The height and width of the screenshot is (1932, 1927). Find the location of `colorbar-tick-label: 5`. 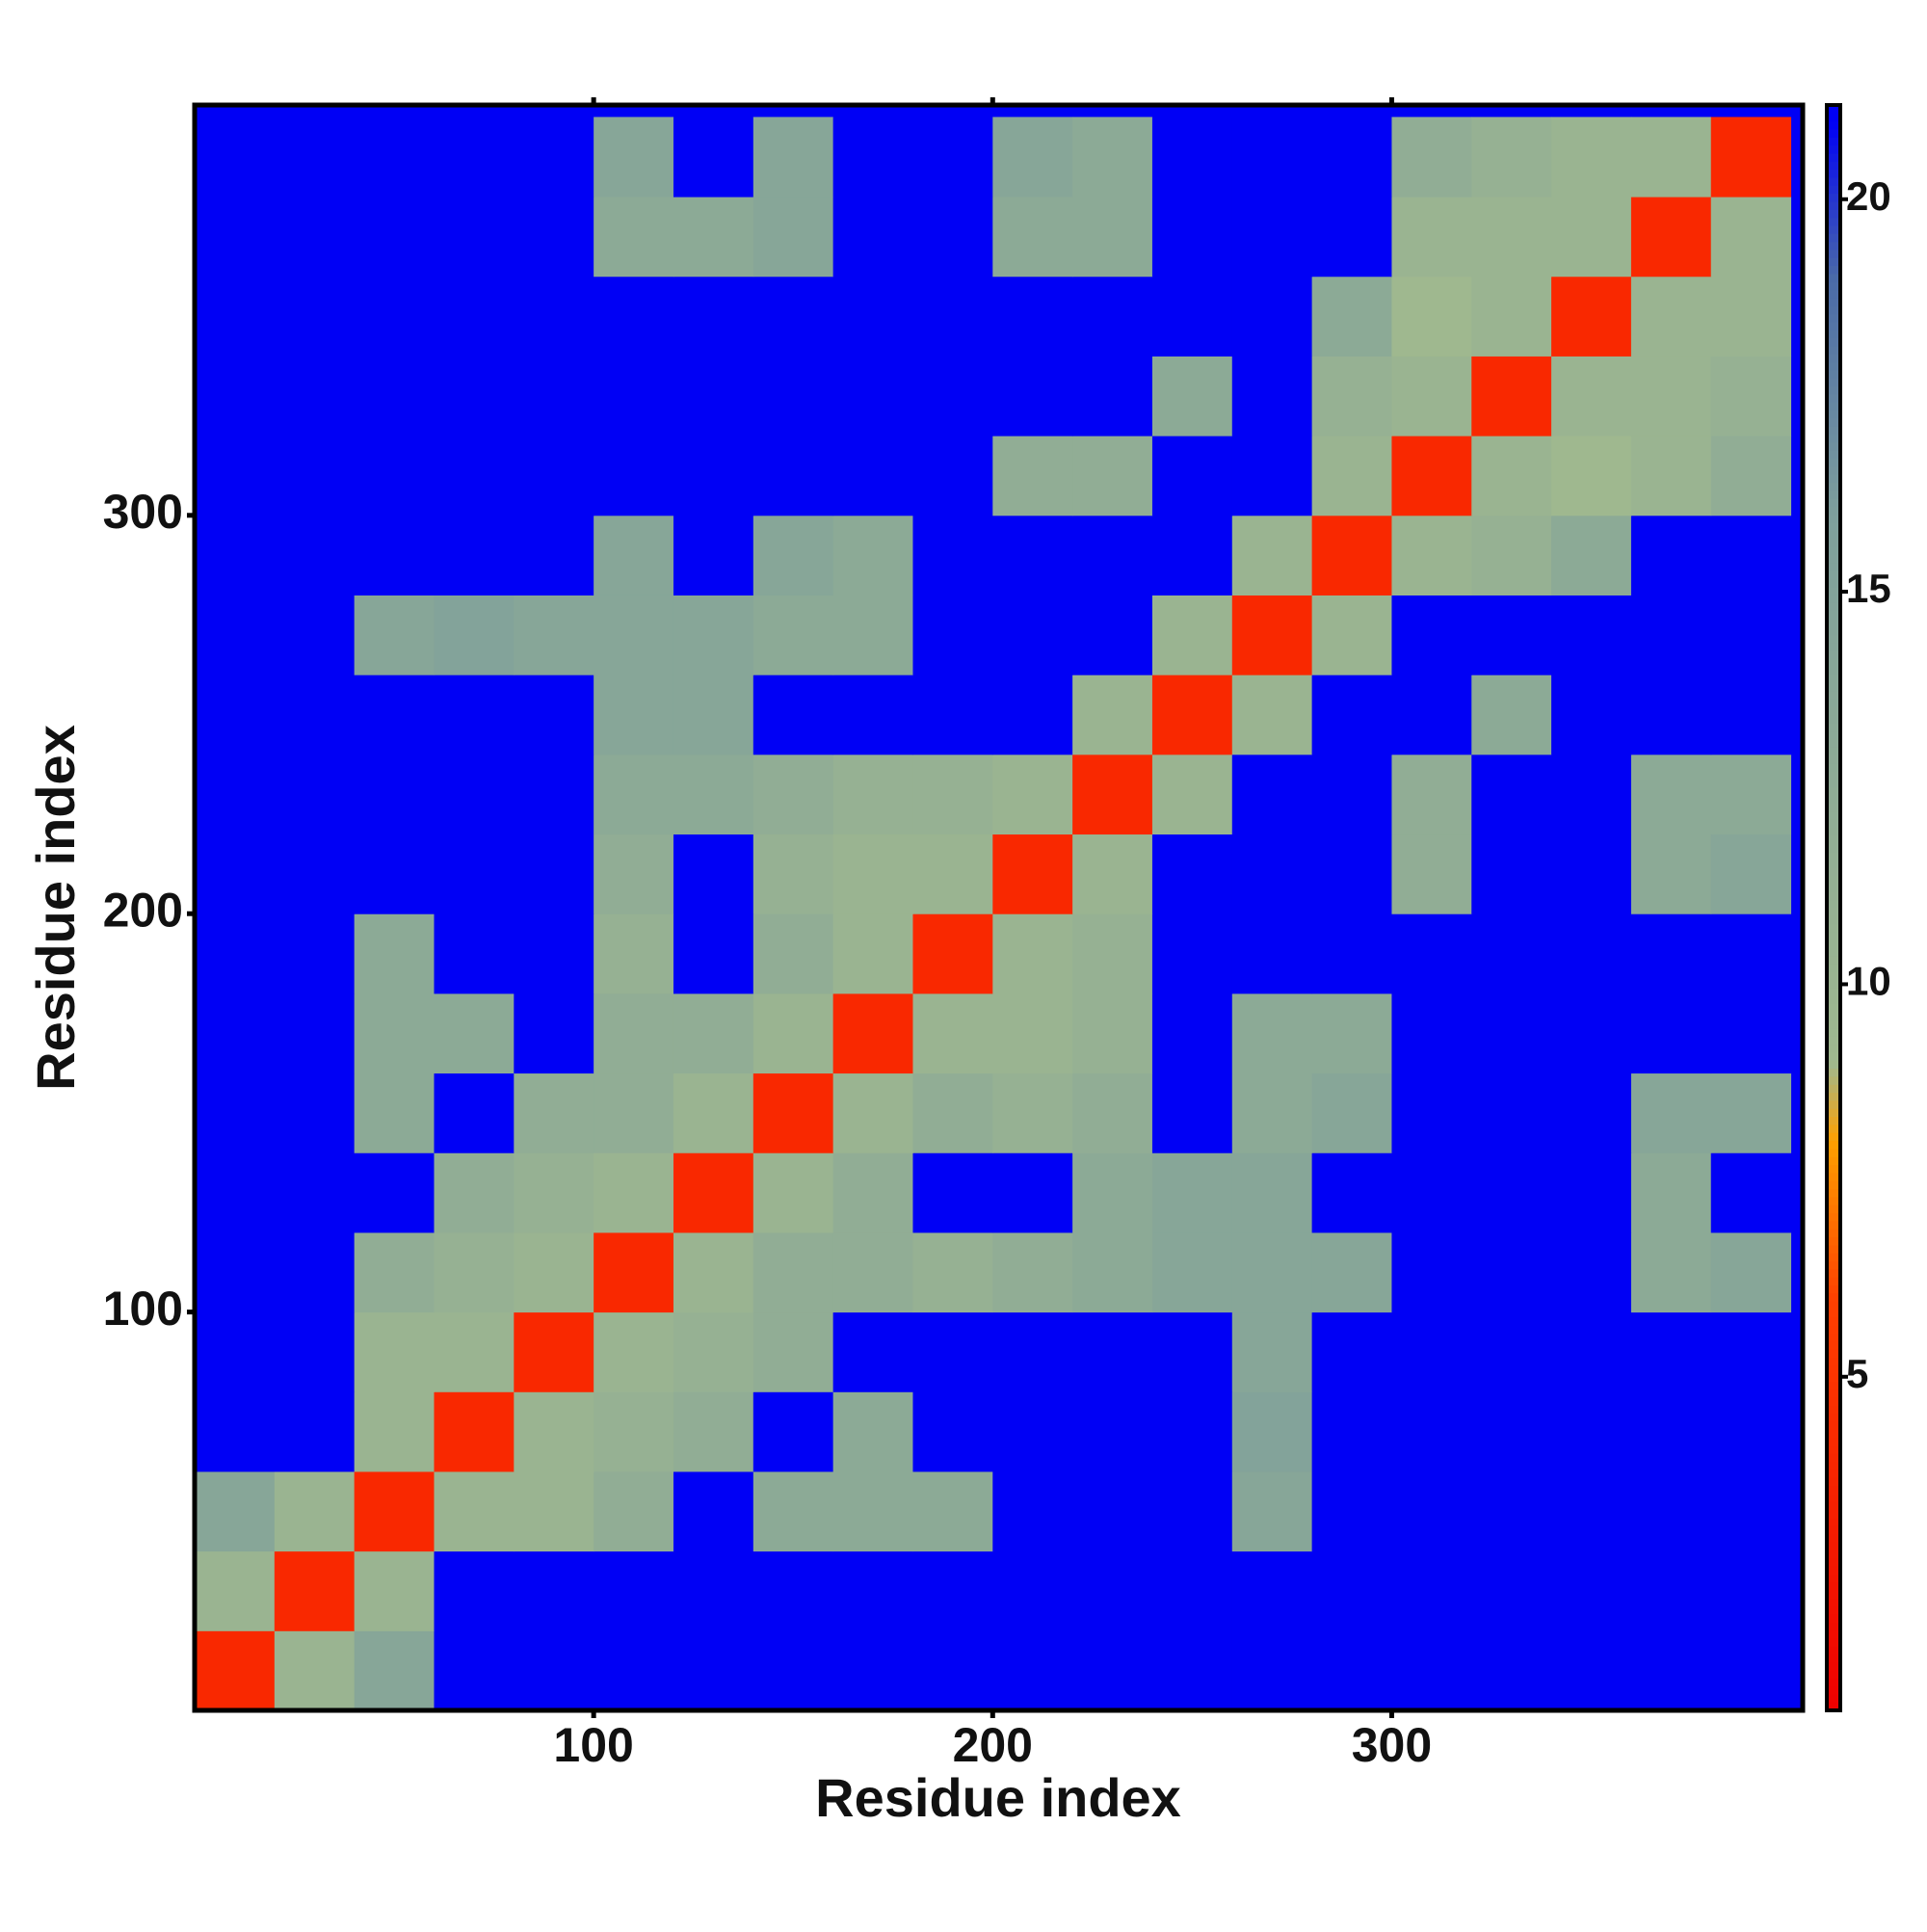

colorbar-tick-label: 5 is located at coordinates (1857, 1373).